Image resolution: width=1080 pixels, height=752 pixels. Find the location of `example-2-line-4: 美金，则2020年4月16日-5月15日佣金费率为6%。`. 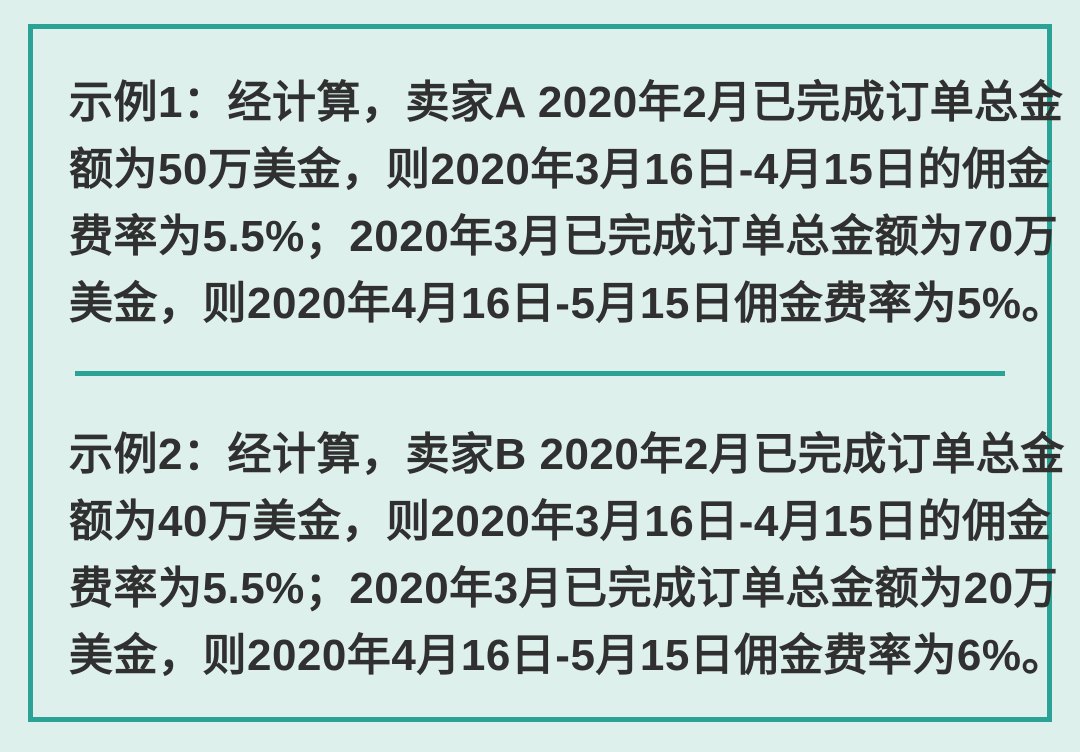

example-2-line-4: 美金，则2020年4月16日-5月15日佣金费率为6%。 is located at coordinates (567, 655).